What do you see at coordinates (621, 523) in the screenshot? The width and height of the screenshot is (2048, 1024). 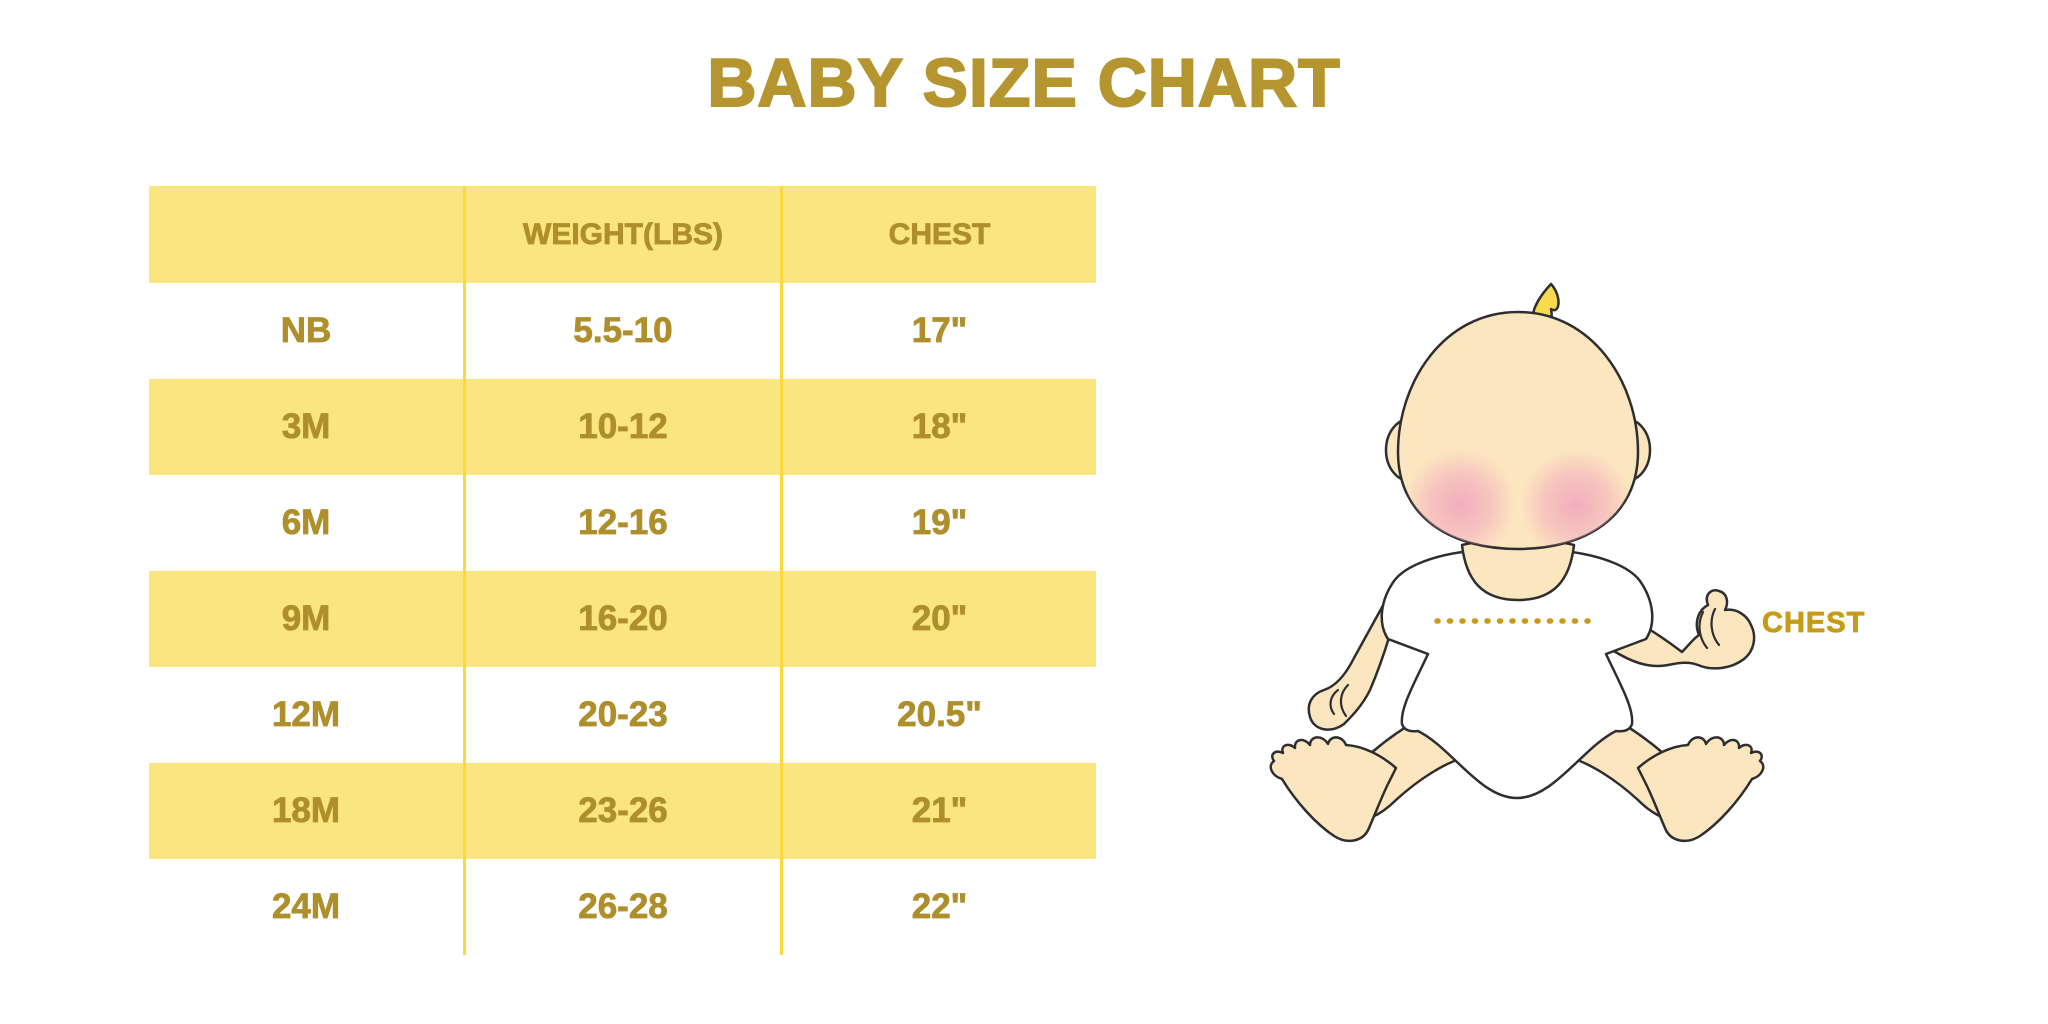 I see `table-cell: 12-16` at bounding box center [621, 523].